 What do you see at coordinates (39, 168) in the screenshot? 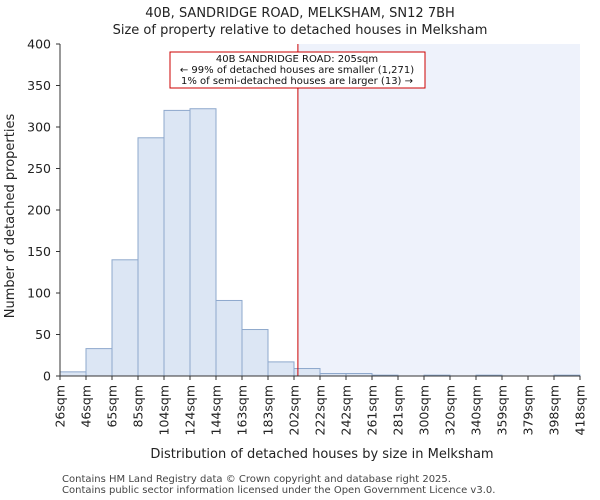
I see `y-tick-label: 250` at bounding box center [39, 168].